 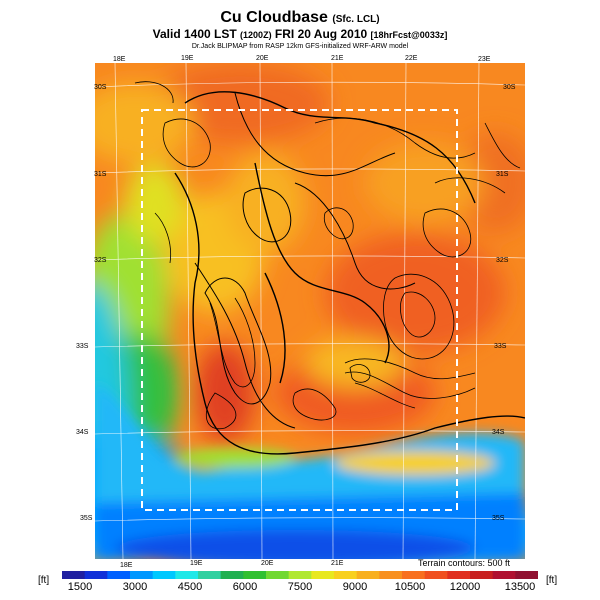 What do you see at coordinates (520, 587) in the screenshot?
I see `colorbar-tick-label: 13500` at bounding box center [520, 587].